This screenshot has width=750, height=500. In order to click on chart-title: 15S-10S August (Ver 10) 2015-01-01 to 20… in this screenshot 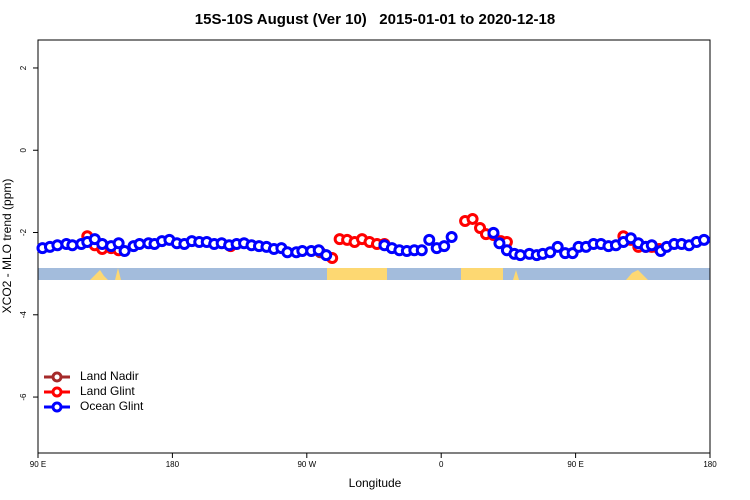, I will do `click(375, 19)`.